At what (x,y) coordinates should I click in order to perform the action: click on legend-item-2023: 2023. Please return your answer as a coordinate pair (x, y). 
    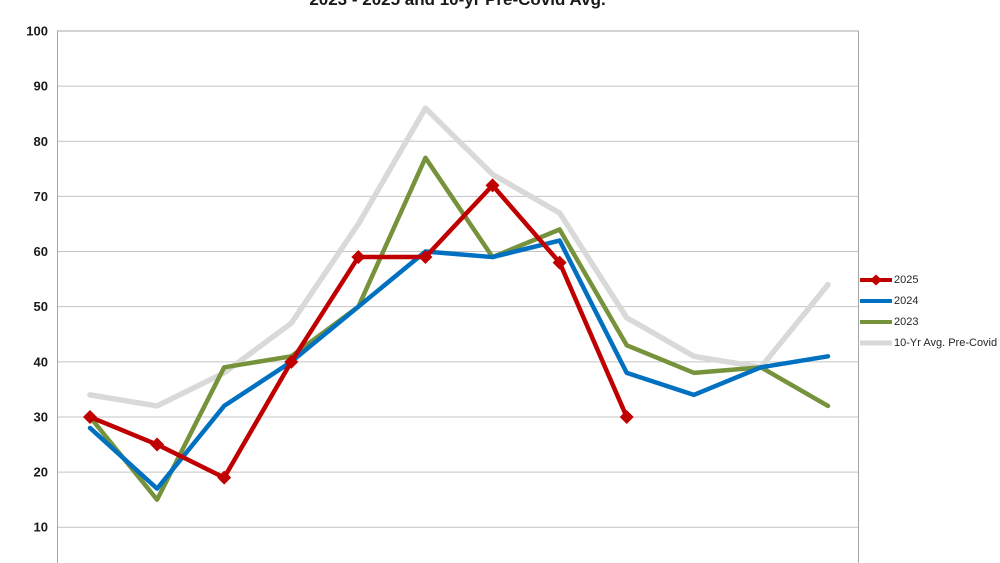
    Looking at the image, I should click on (928, 321).